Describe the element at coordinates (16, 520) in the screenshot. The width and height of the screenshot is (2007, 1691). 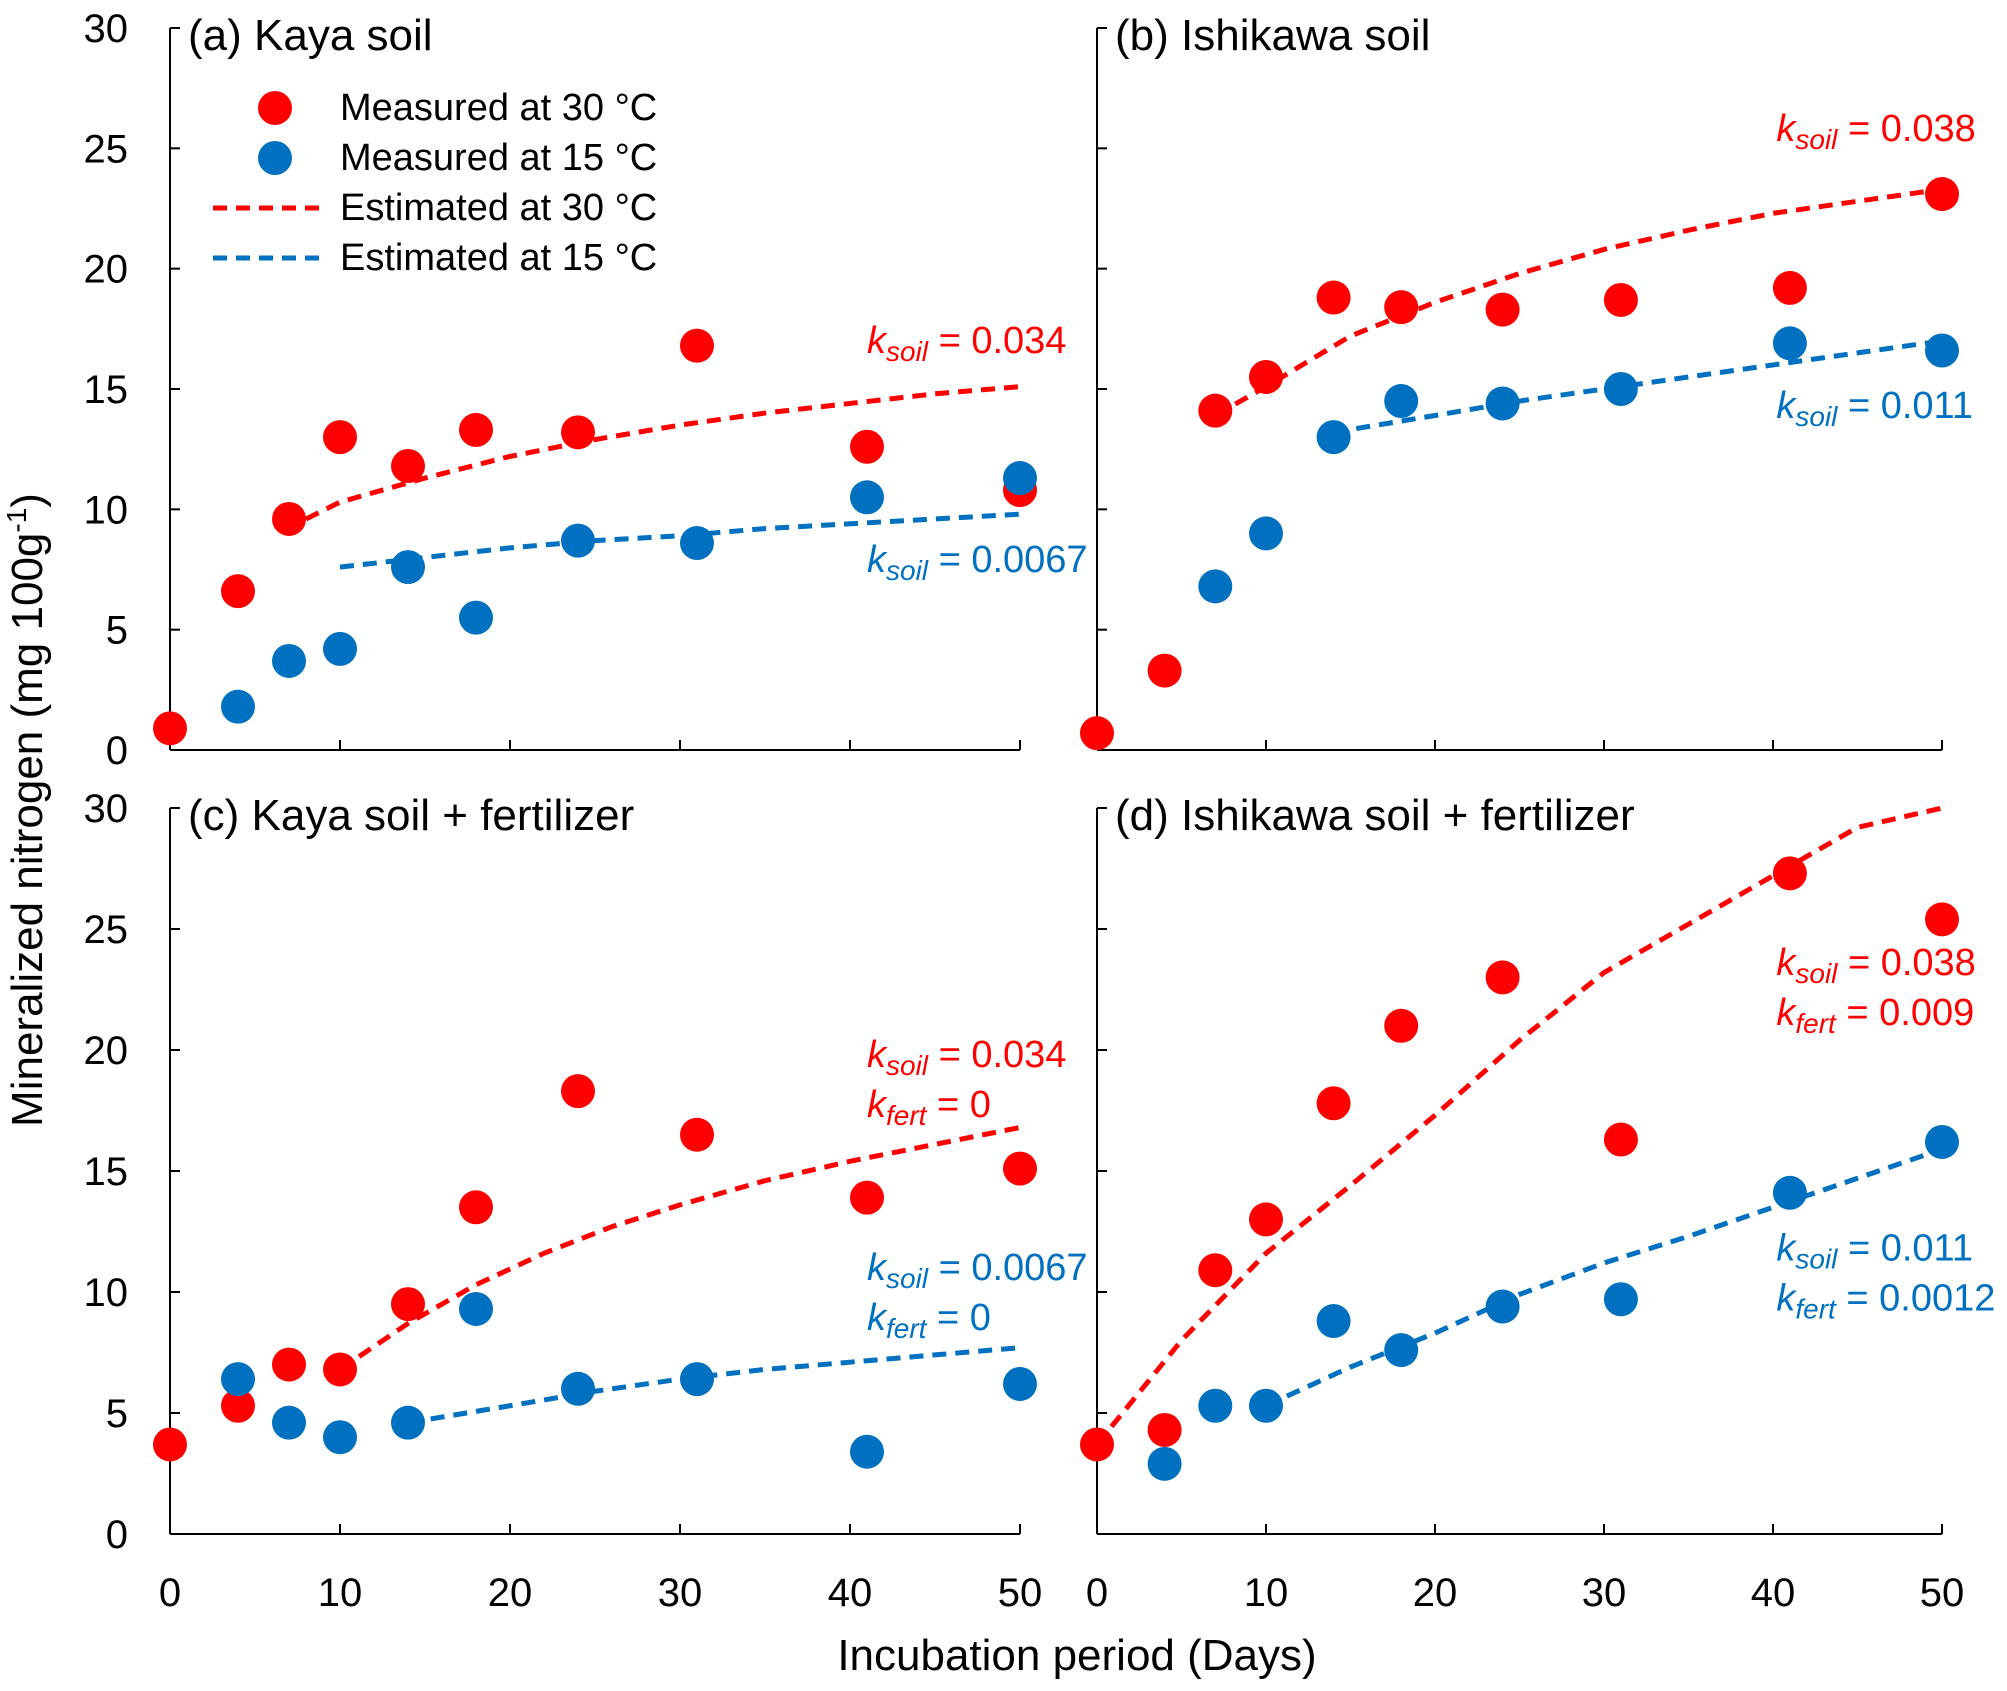
I see `y-axis-title-superscript: -1` at that location.